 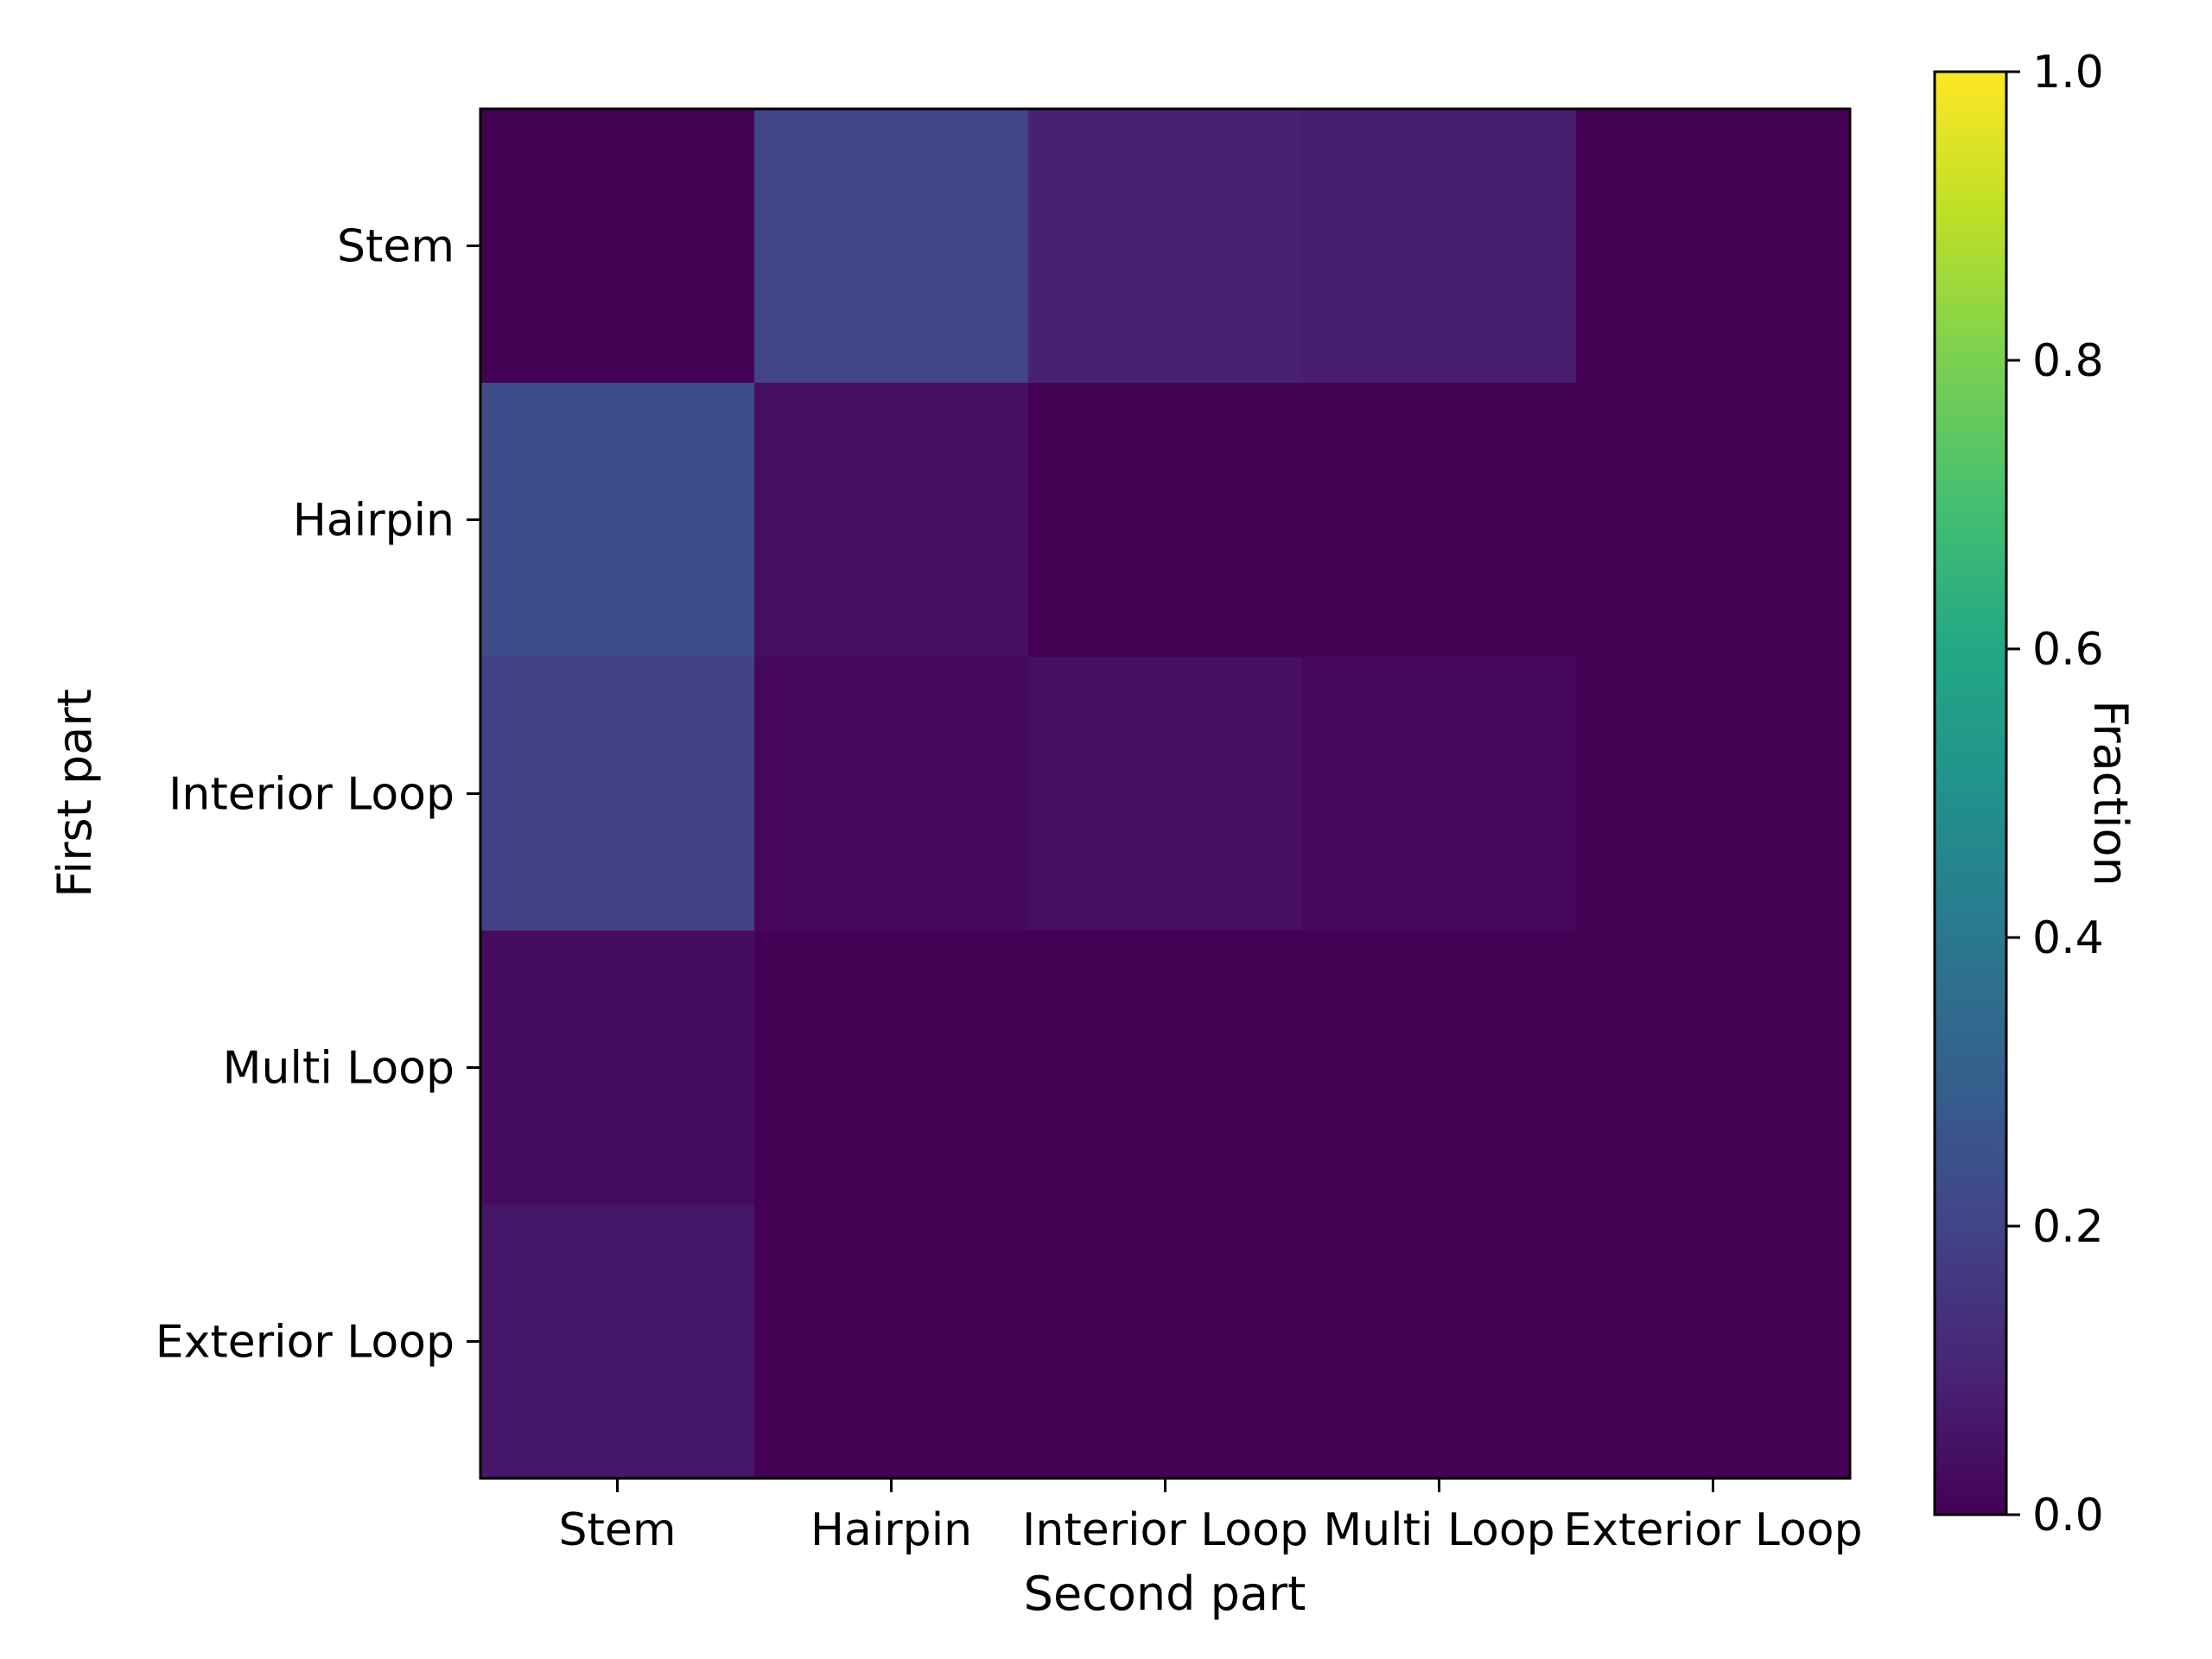 What do you see at coordinates (2068, 1227) in the screenshot?
I see `colorbar-tick-label: 0.2` at bounding box center [2068, 1227].